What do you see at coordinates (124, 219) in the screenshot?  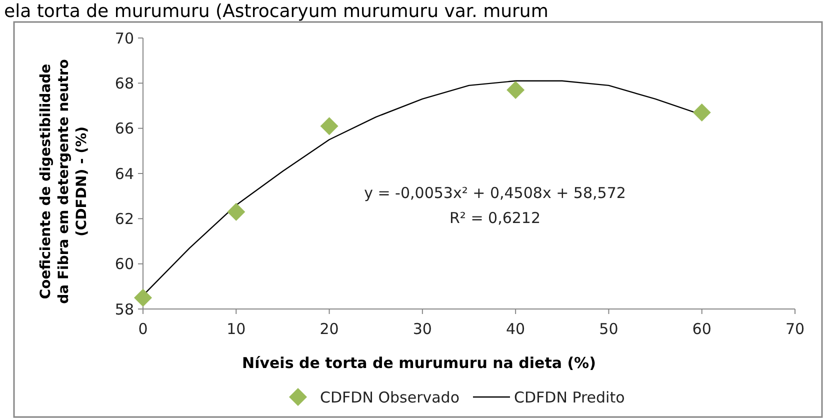 I see `y-tick-label: 62` at bounding box center [124, 219].